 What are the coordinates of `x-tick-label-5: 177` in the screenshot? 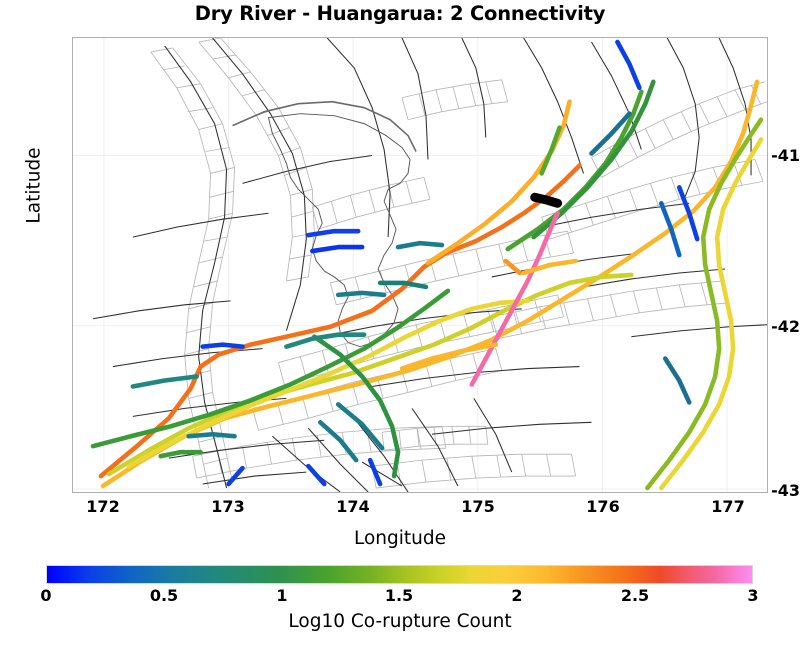 It's located at (728, 506).